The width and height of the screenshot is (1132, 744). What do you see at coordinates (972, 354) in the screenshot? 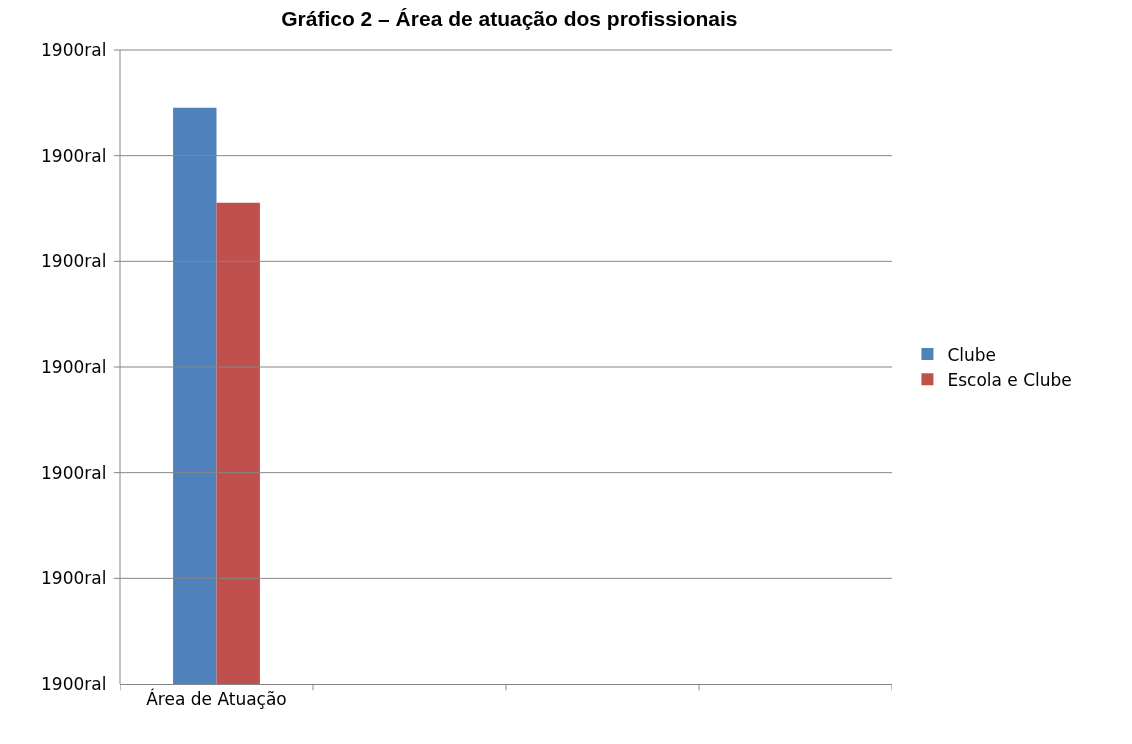
I see `legend-label: Clube` at bounding box center [972, 354].